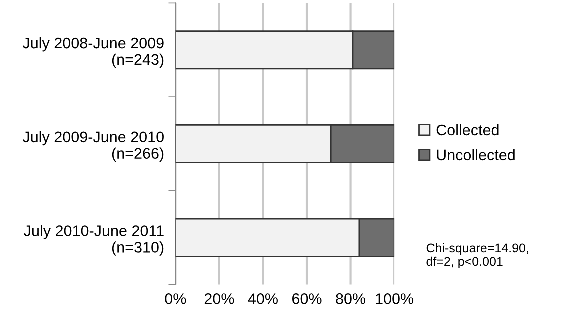  I want to click on x-tick-label: 80%, so click(351, 299).